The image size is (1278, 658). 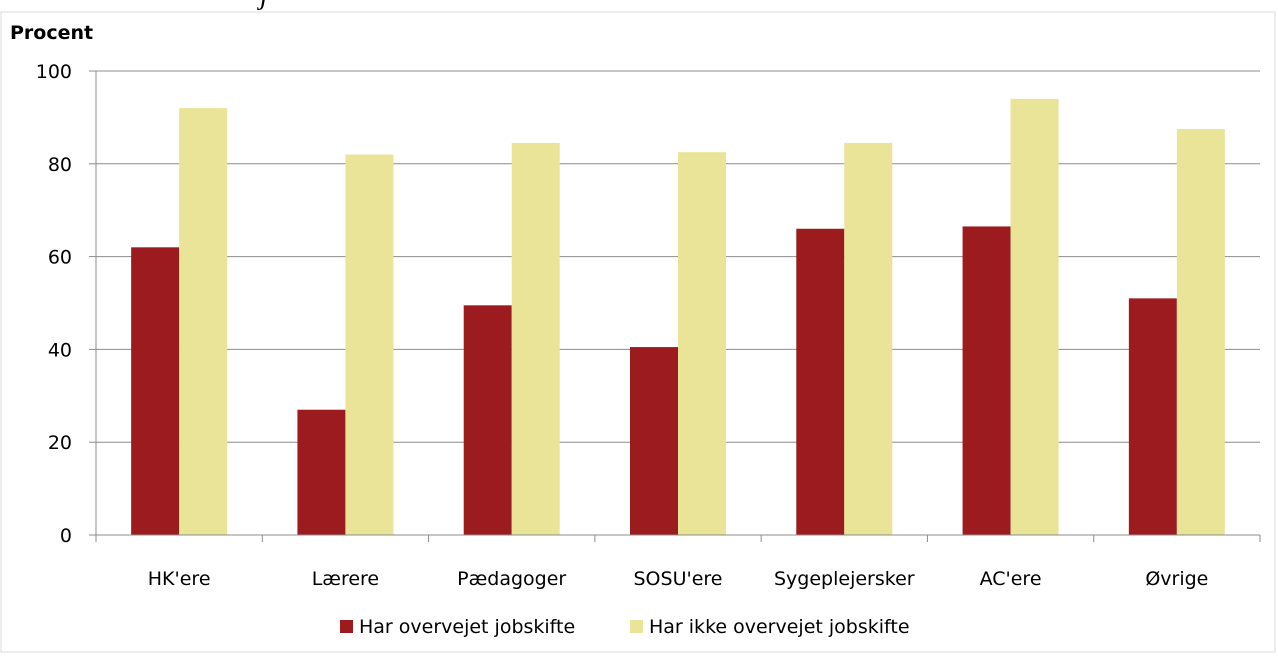 I want to click on x-tick-label: SOSU'ere, so click(x=678, y=579).